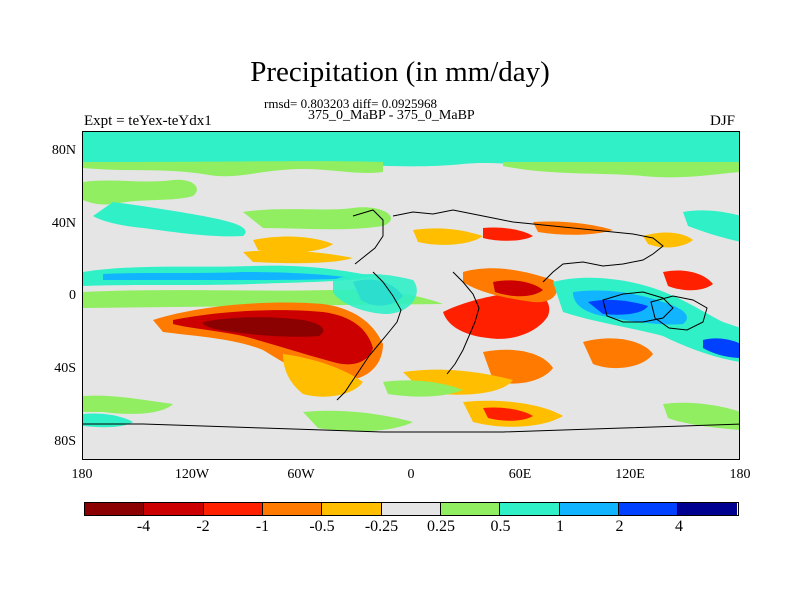 The image size is (800, 600). What do you see at coordinates (448, 236) in the screenshot?
I see `eurasia-orange` at bounding box center [448, 236].